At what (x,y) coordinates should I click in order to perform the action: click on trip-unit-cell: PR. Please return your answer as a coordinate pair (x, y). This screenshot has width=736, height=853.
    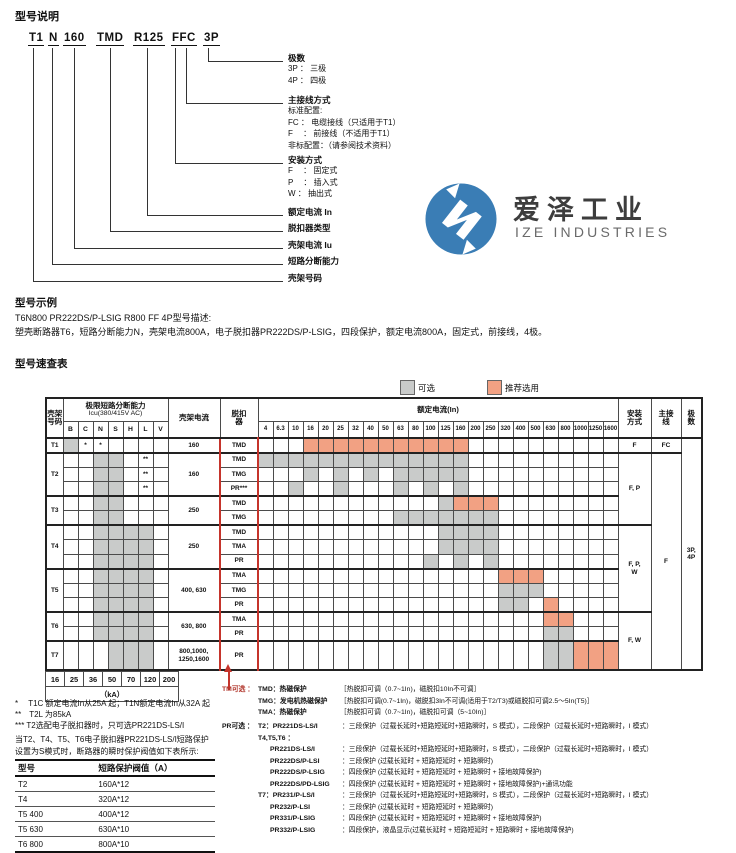
    Looking at the image, I should click on (239, 605).